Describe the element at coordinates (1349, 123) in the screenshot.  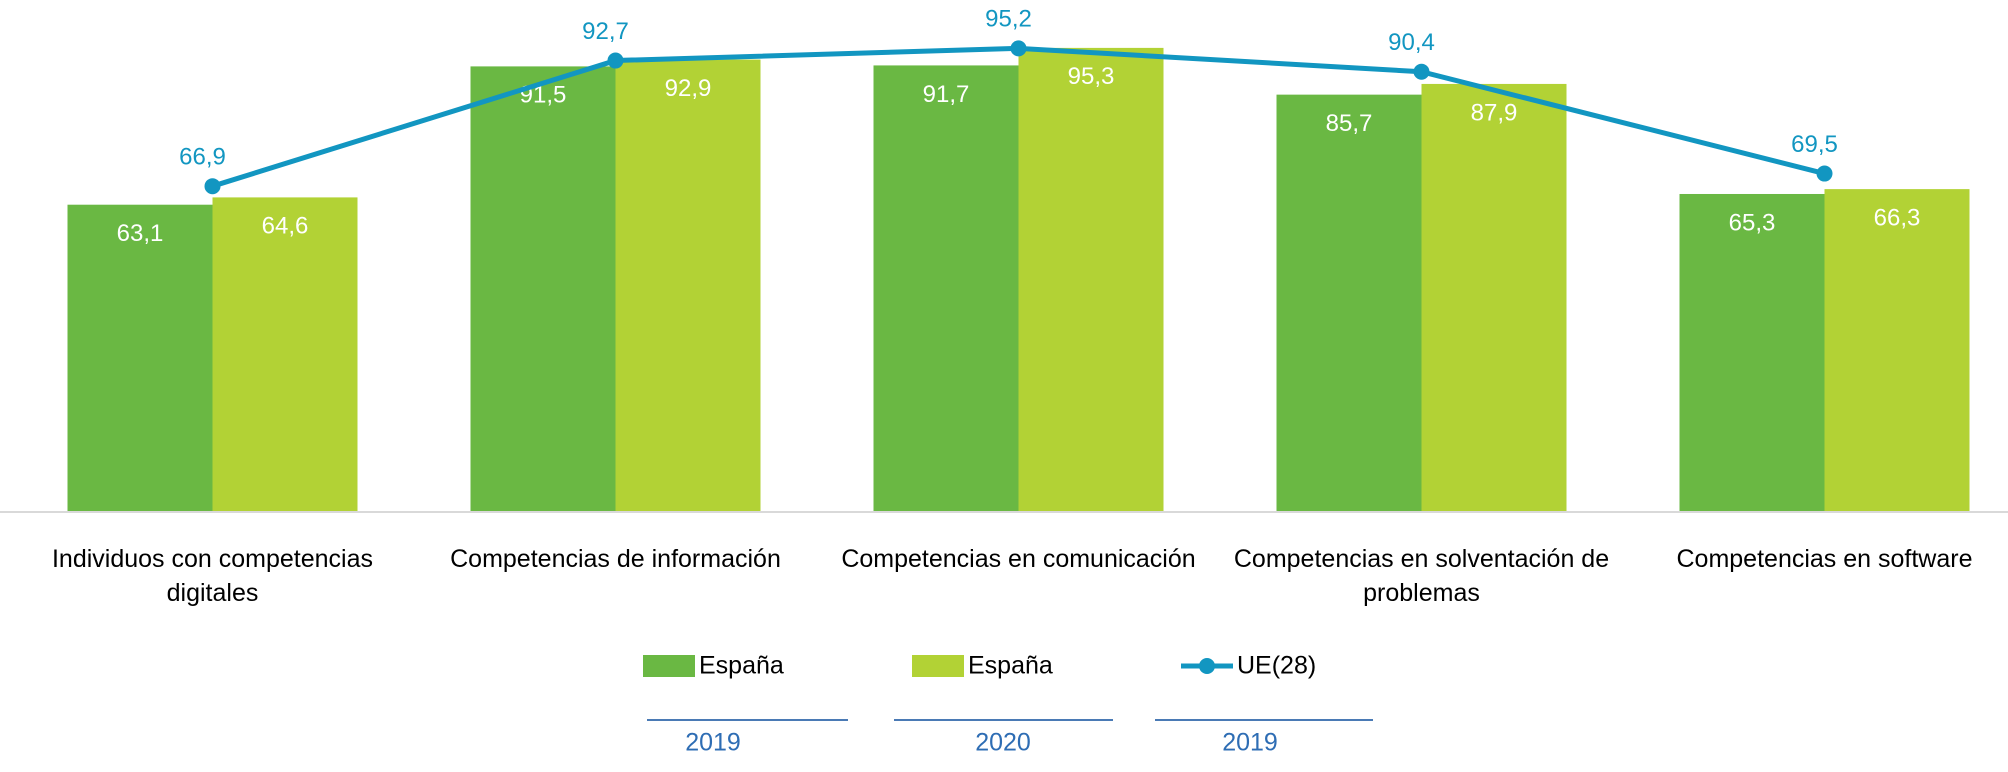
I see `bar-value-label: 85,7` at that location.